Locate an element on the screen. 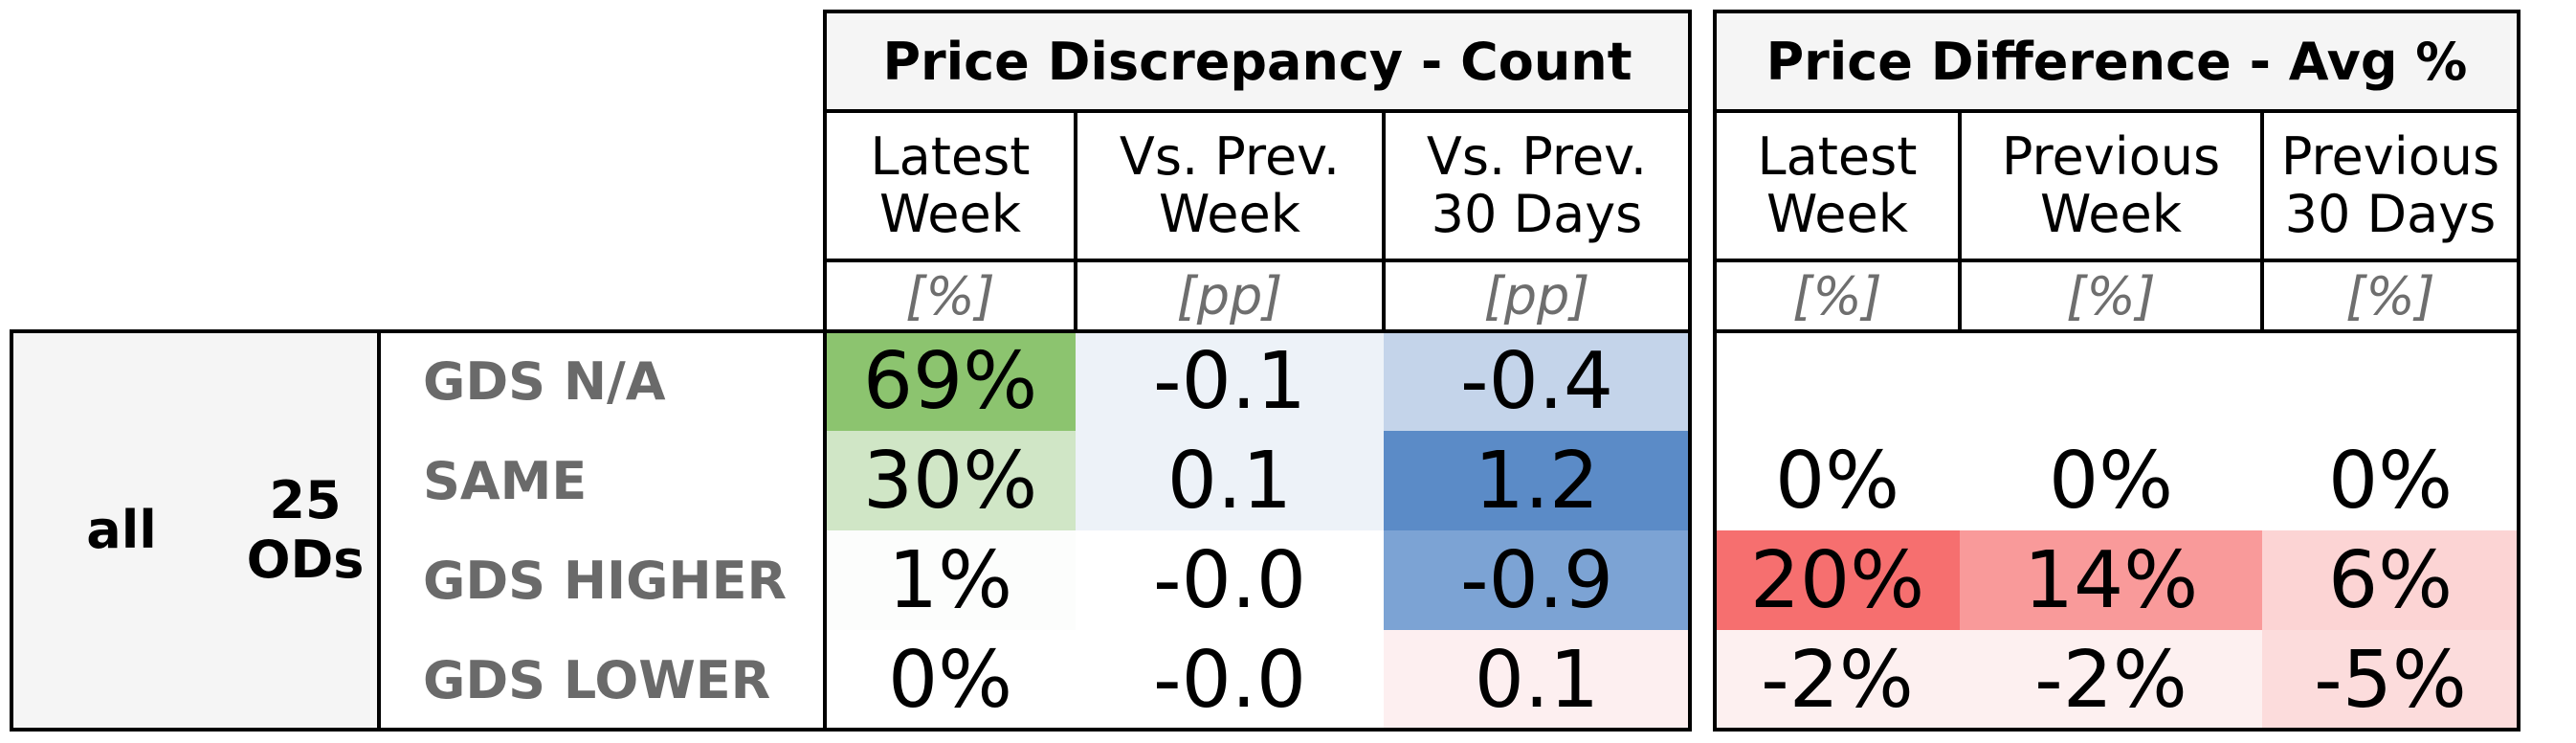 The image size is (2576, 743). data-cell: 30% is located at coordinates (950, 480).